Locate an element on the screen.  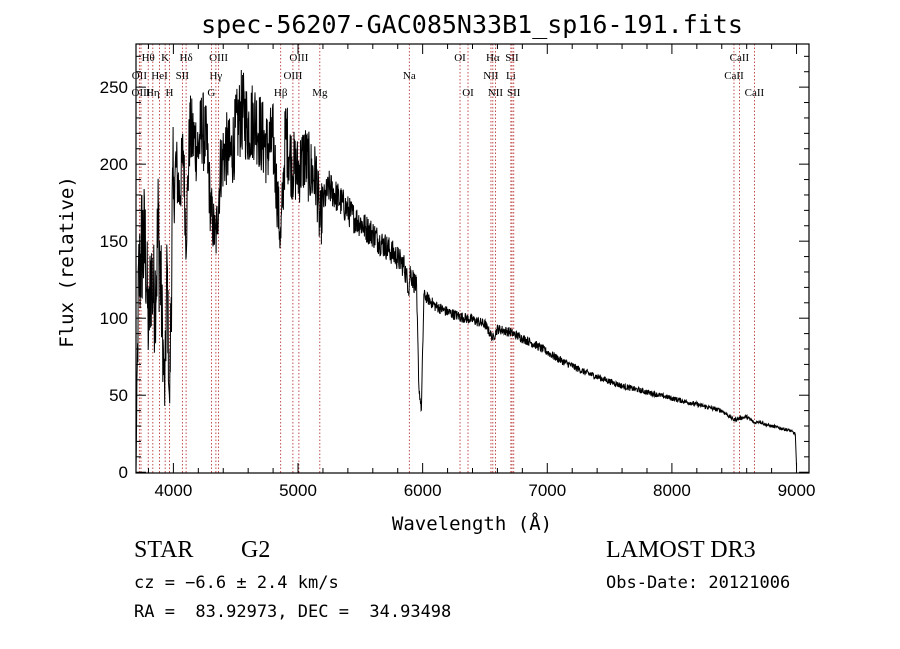
line-label: Hα is located at coordinates (493, 58).